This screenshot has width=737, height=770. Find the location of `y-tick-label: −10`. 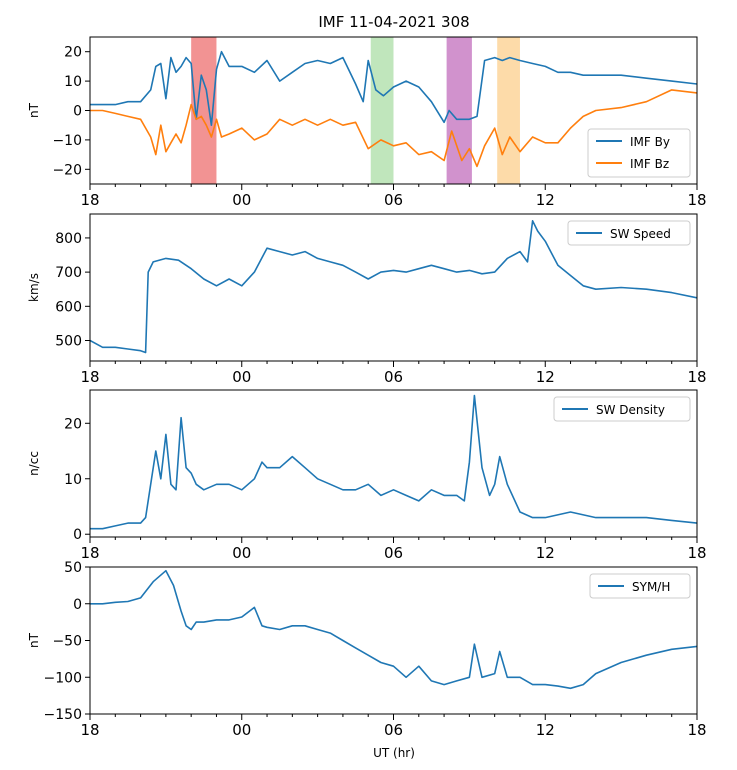

y-tick-label: −10 is located at coordinates (67, 141).